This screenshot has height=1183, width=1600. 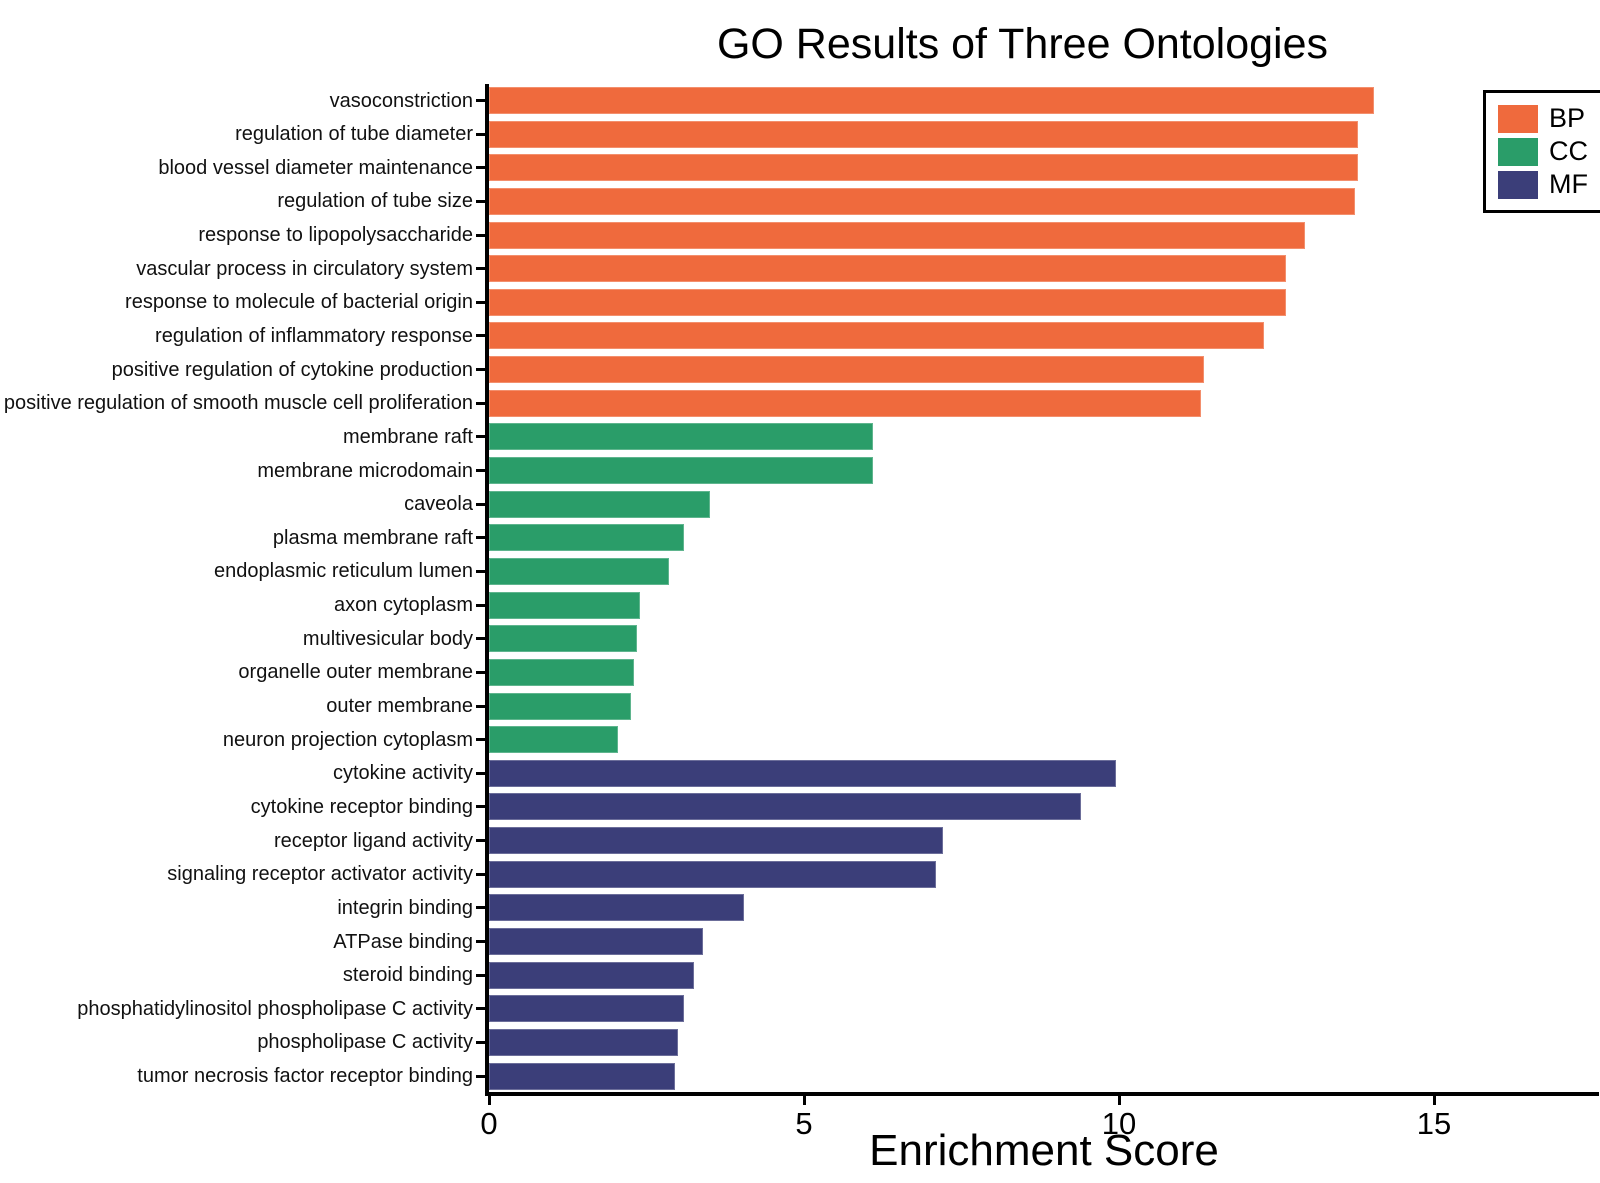 What do you see at coordinates (438, 504) in the screenshot?
I see `y-label: caveola` at bounding box center [438, 504].